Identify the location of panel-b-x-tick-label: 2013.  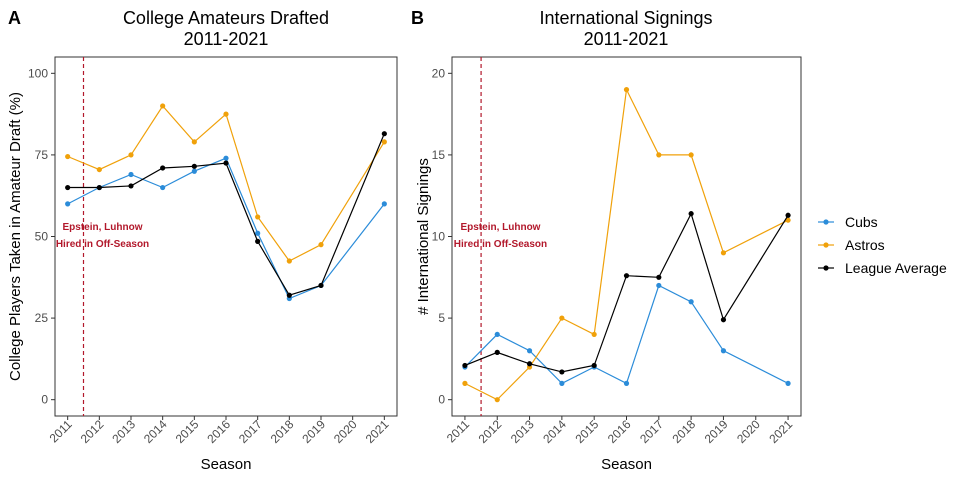
(522, 431).